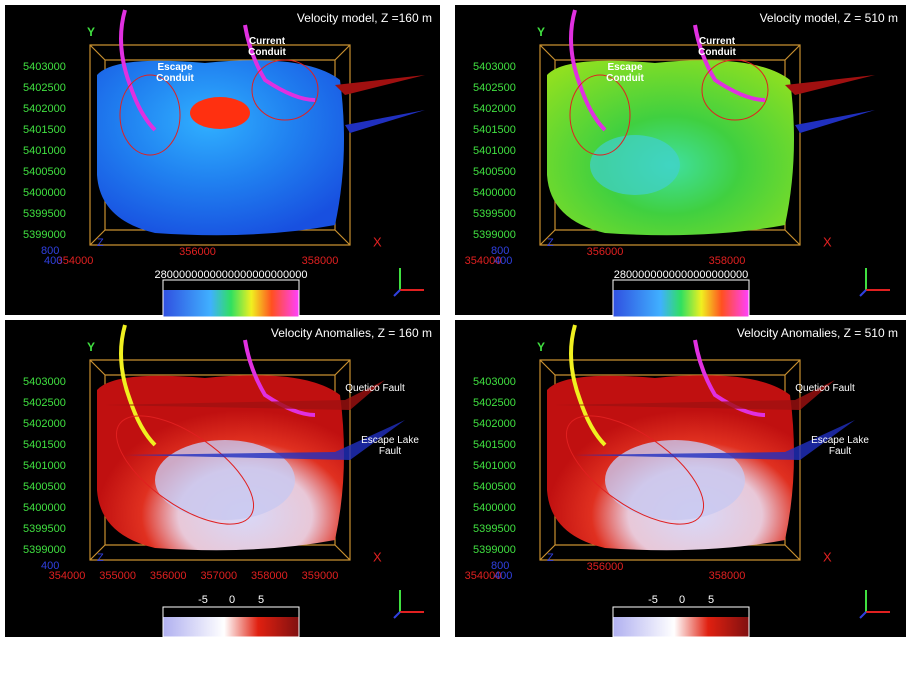  I want to click on x-tick-label: 355000, so click(117, 576).